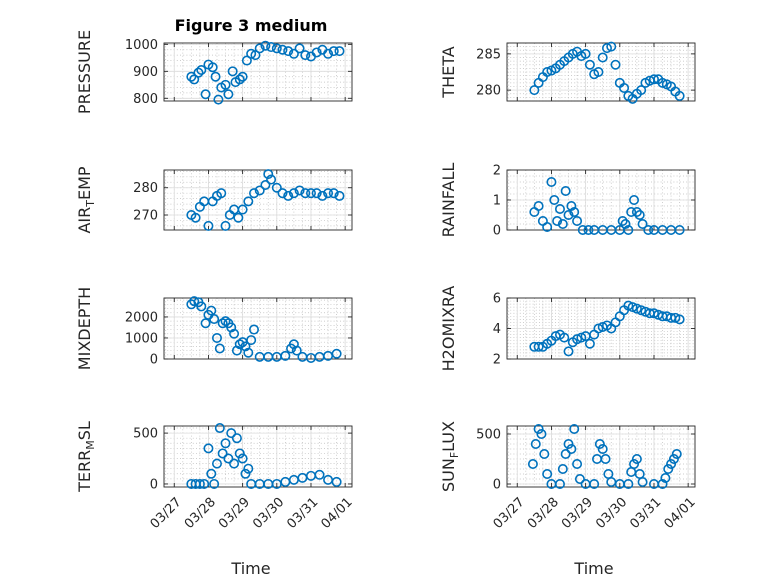  I want to click on y-axis-label: RAINFALL, so click(448, 200).